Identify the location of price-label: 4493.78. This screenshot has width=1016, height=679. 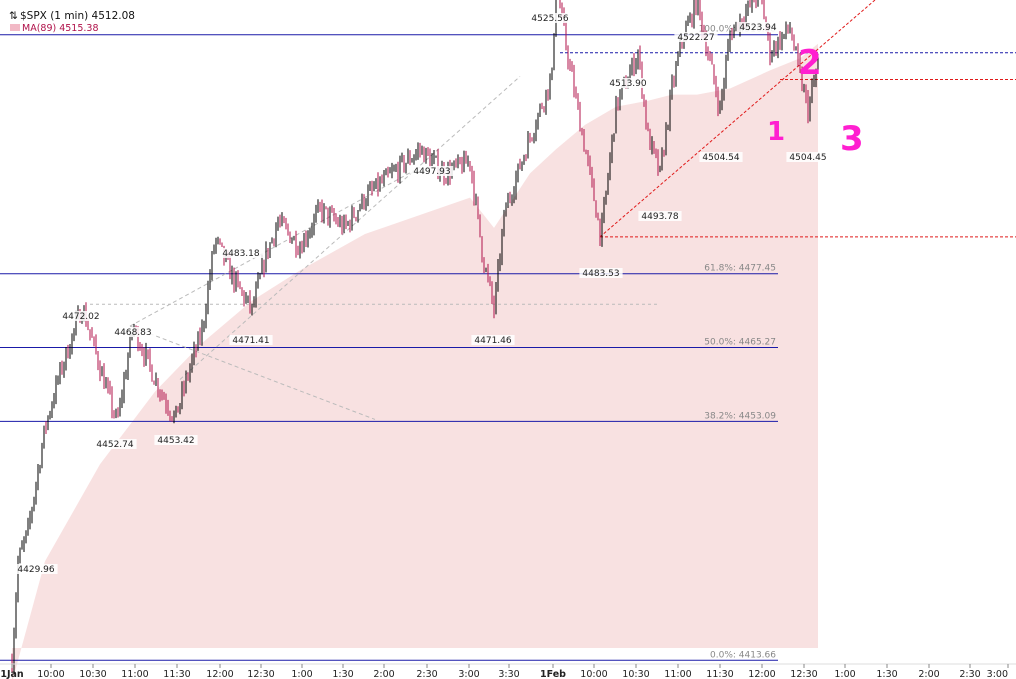
(659, 217).